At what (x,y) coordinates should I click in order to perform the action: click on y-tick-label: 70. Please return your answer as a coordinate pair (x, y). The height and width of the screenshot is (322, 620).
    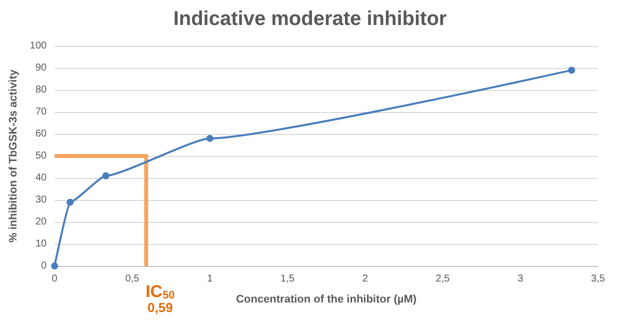
    Looking at the image, I should click on (41, 112).